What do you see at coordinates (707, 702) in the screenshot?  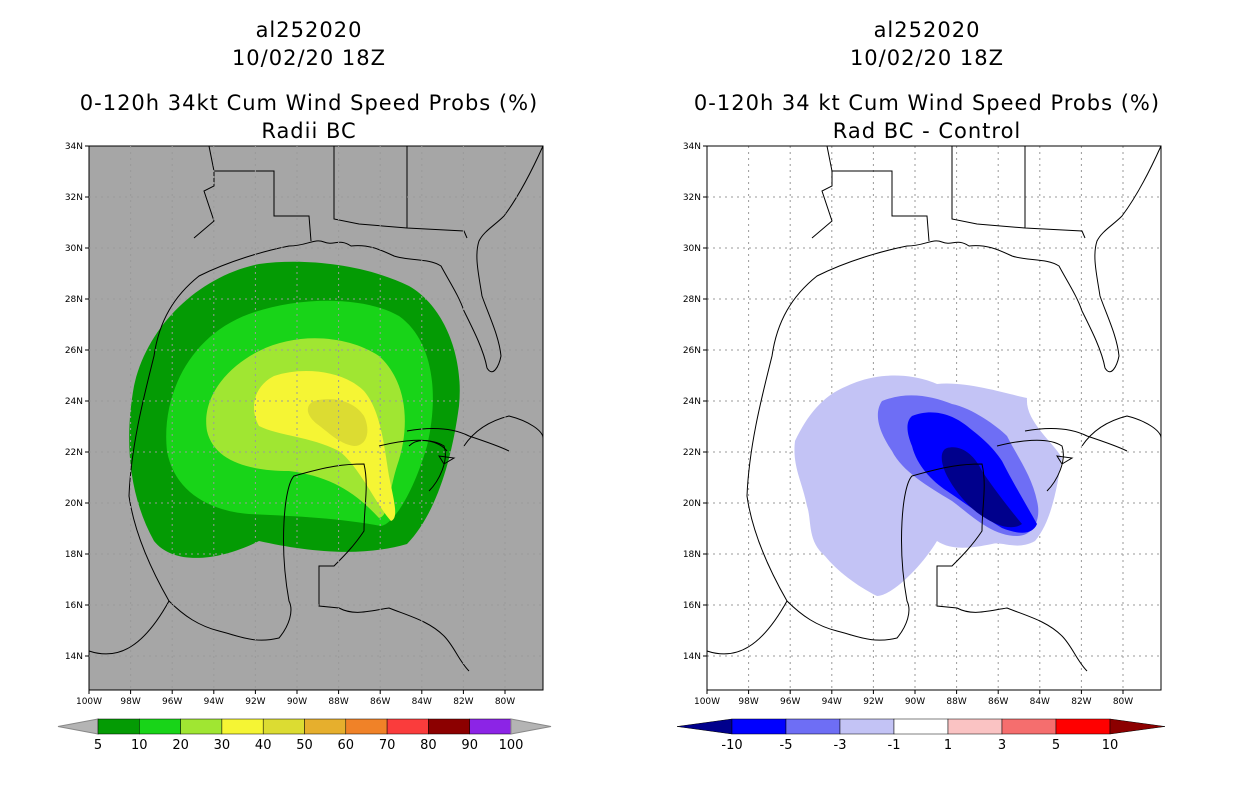 I see `lon-label: 100W` at bounding box center [707, 702].